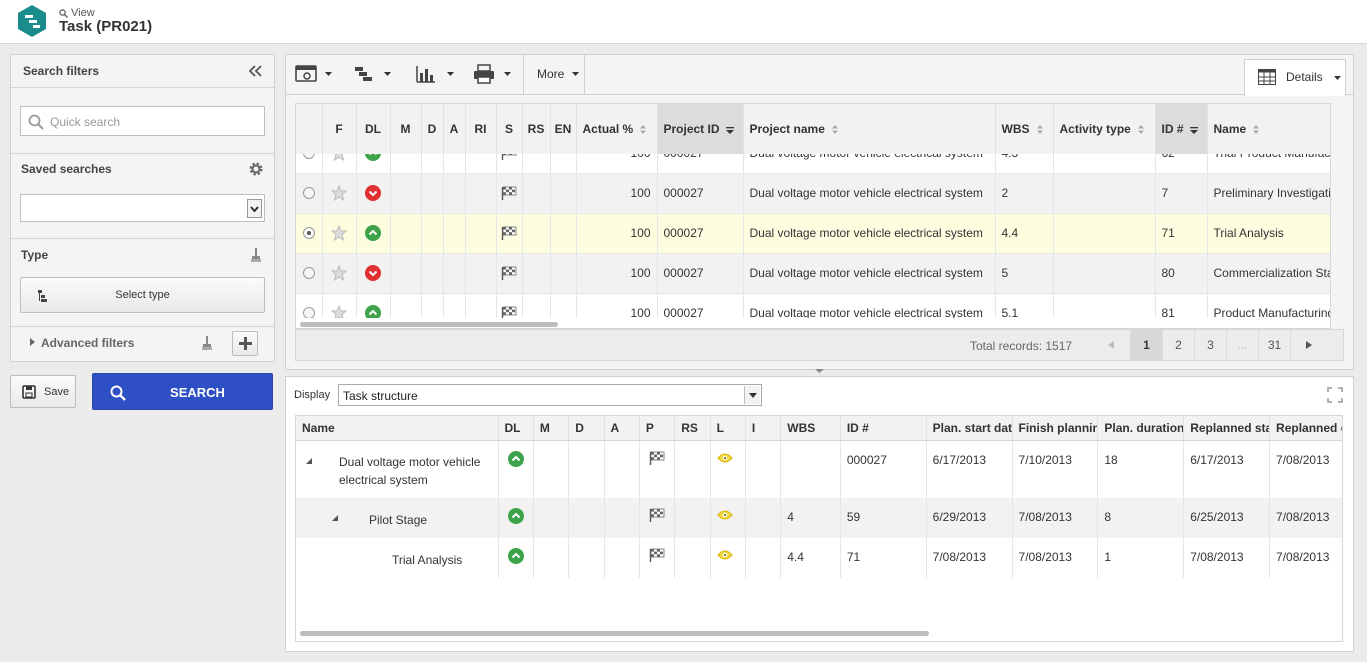  I want to click on tree-column-header: Name, so click(397, 428).